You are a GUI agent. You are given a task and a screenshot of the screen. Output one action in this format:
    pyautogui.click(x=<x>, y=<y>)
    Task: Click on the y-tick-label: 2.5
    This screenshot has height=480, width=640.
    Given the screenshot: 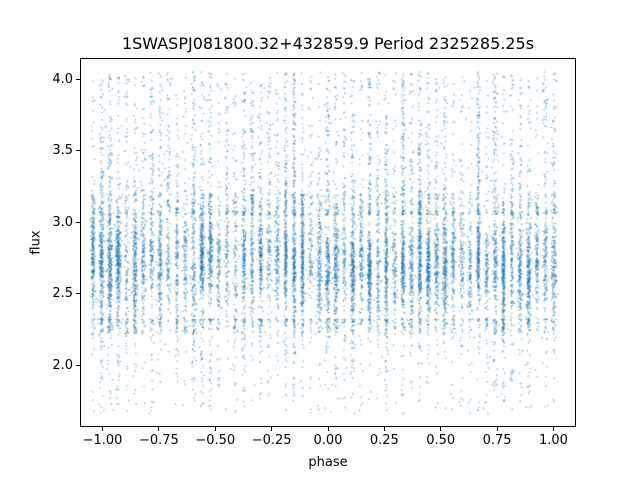 What is the action you would take?
    pyautogui.click(x=62, y=294)
    